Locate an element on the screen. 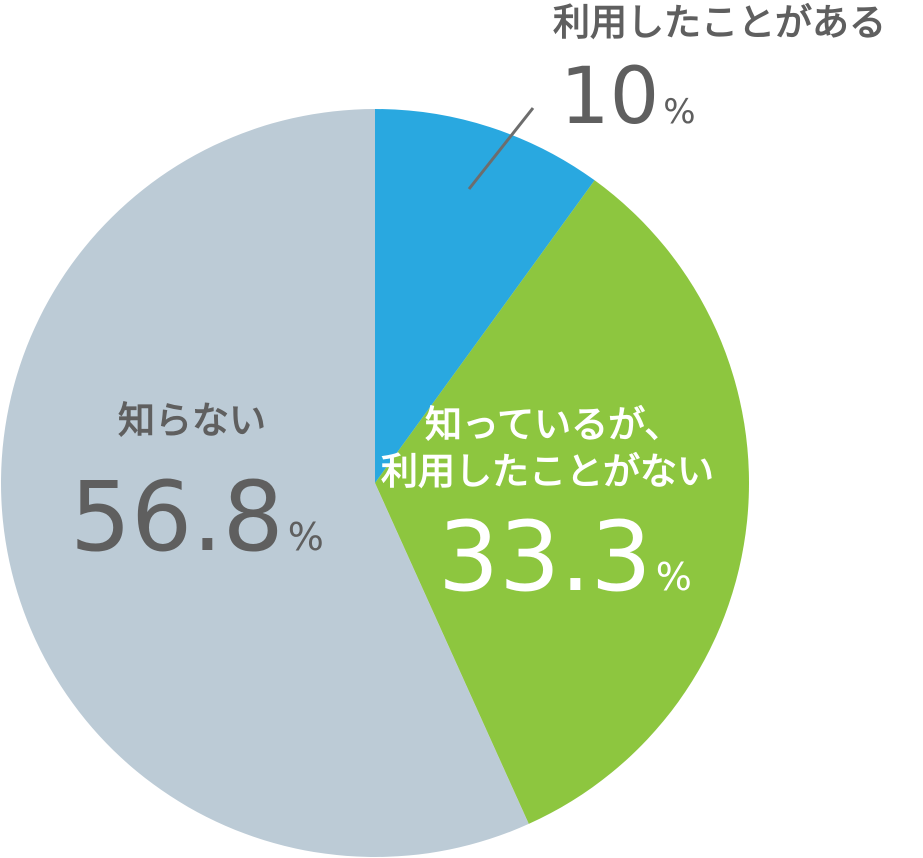 The image size is (923, 858). label-known-value: 33.3 is located at coordinates (545, 557).